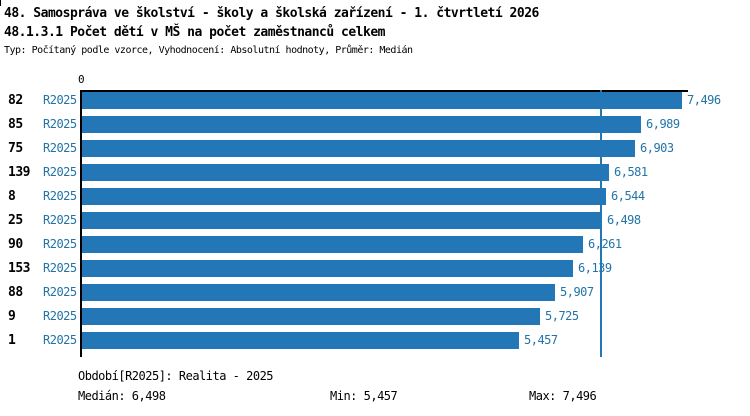  I want to click on row-category-label: 9, so click(12, 316).